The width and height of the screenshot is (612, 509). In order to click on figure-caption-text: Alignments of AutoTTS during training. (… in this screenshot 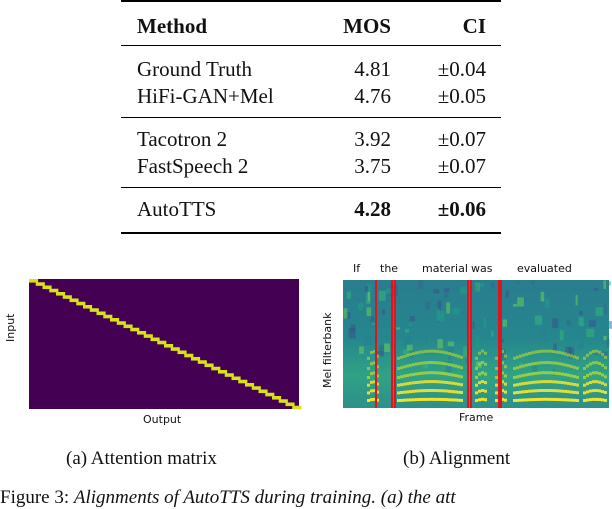, I will do `click(265, 497)`.